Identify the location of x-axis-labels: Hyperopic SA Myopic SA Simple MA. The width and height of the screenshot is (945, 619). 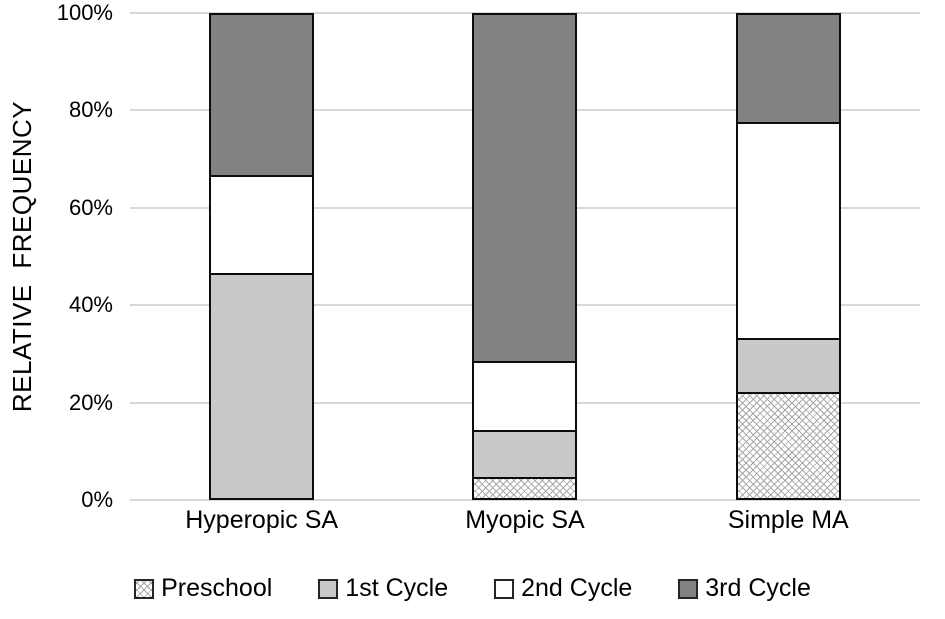
(525, 520).